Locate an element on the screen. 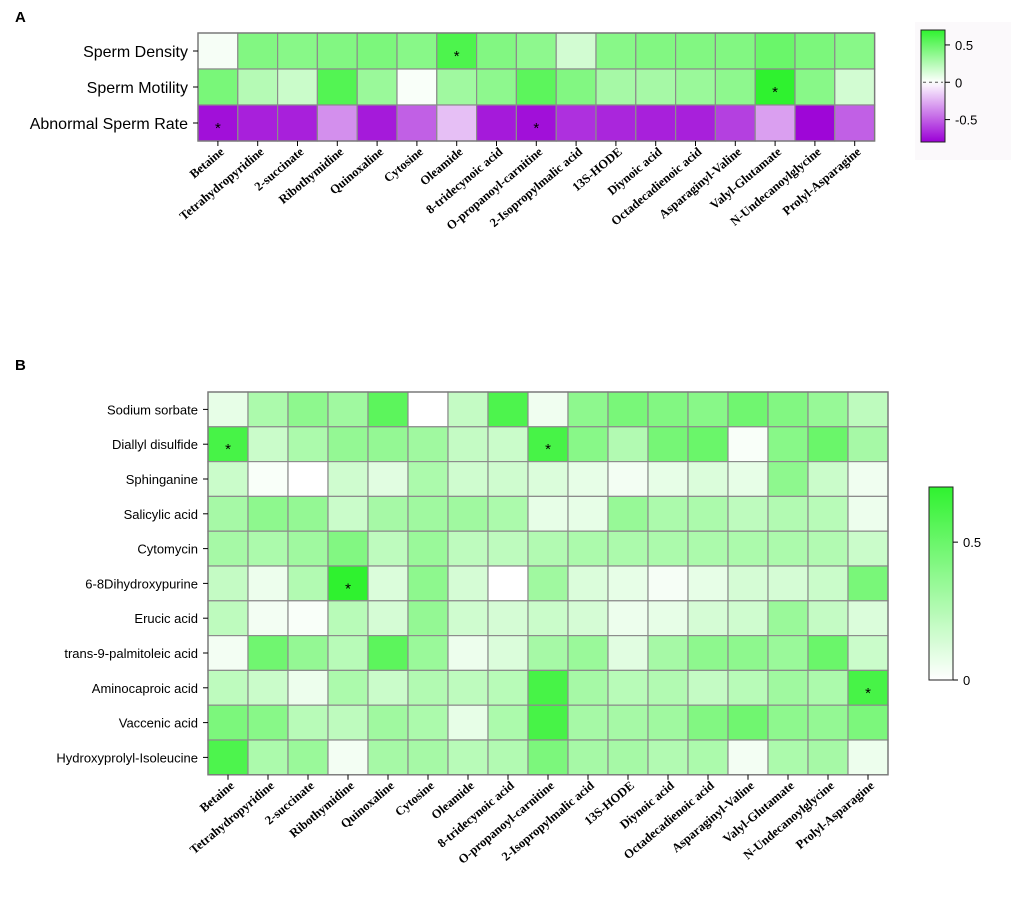  panel-b-colorbar-gradient is located at coordinates (941, 583).